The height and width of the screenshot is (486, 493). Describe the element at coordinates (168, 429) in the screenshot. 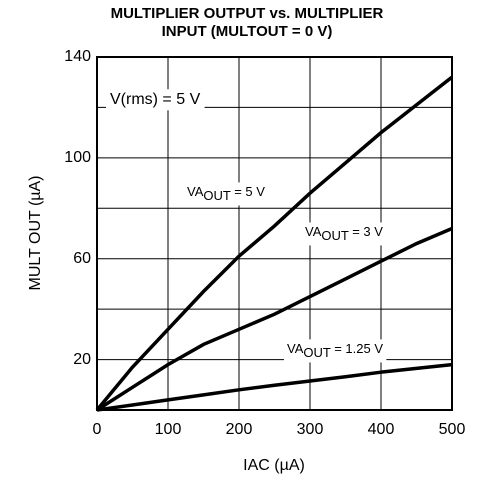

I see `x-tick-label: 100` at that location.